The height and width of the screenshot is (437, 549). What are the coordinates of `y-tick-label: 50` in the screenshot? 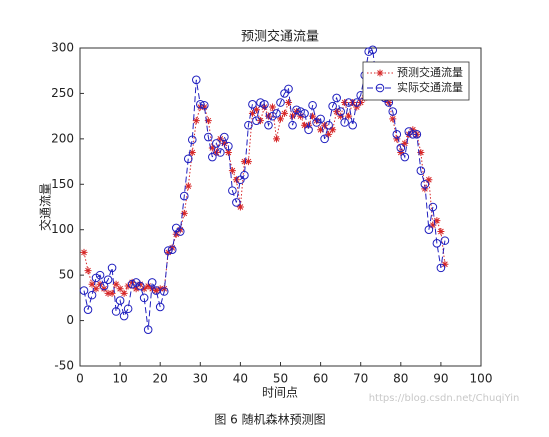 It's located at (66, 275).